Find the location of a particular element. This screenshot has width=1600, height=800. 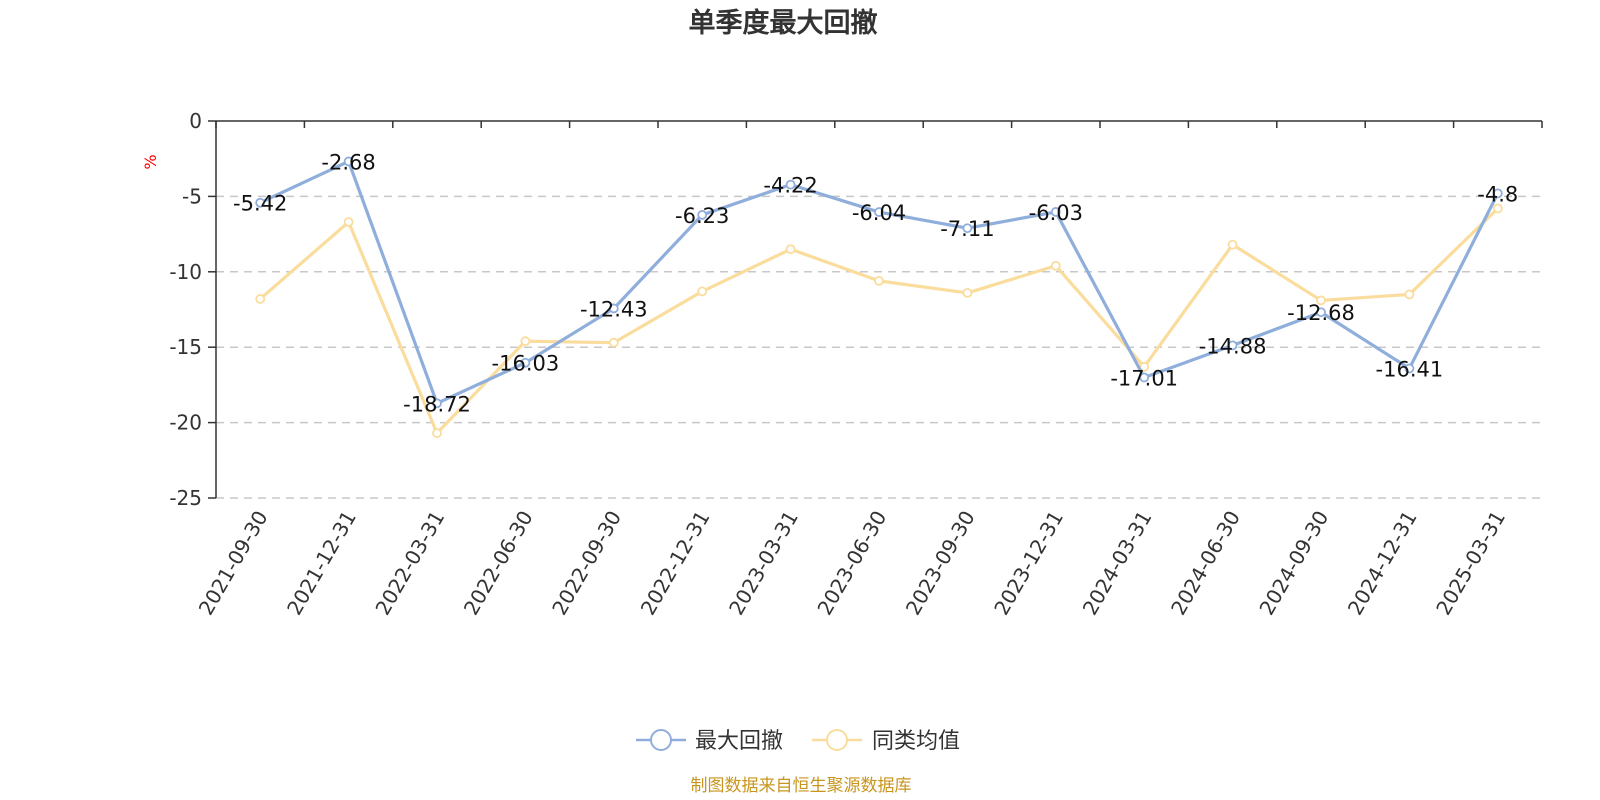

data-label: -7.11 is located at coordinates (967, 229).